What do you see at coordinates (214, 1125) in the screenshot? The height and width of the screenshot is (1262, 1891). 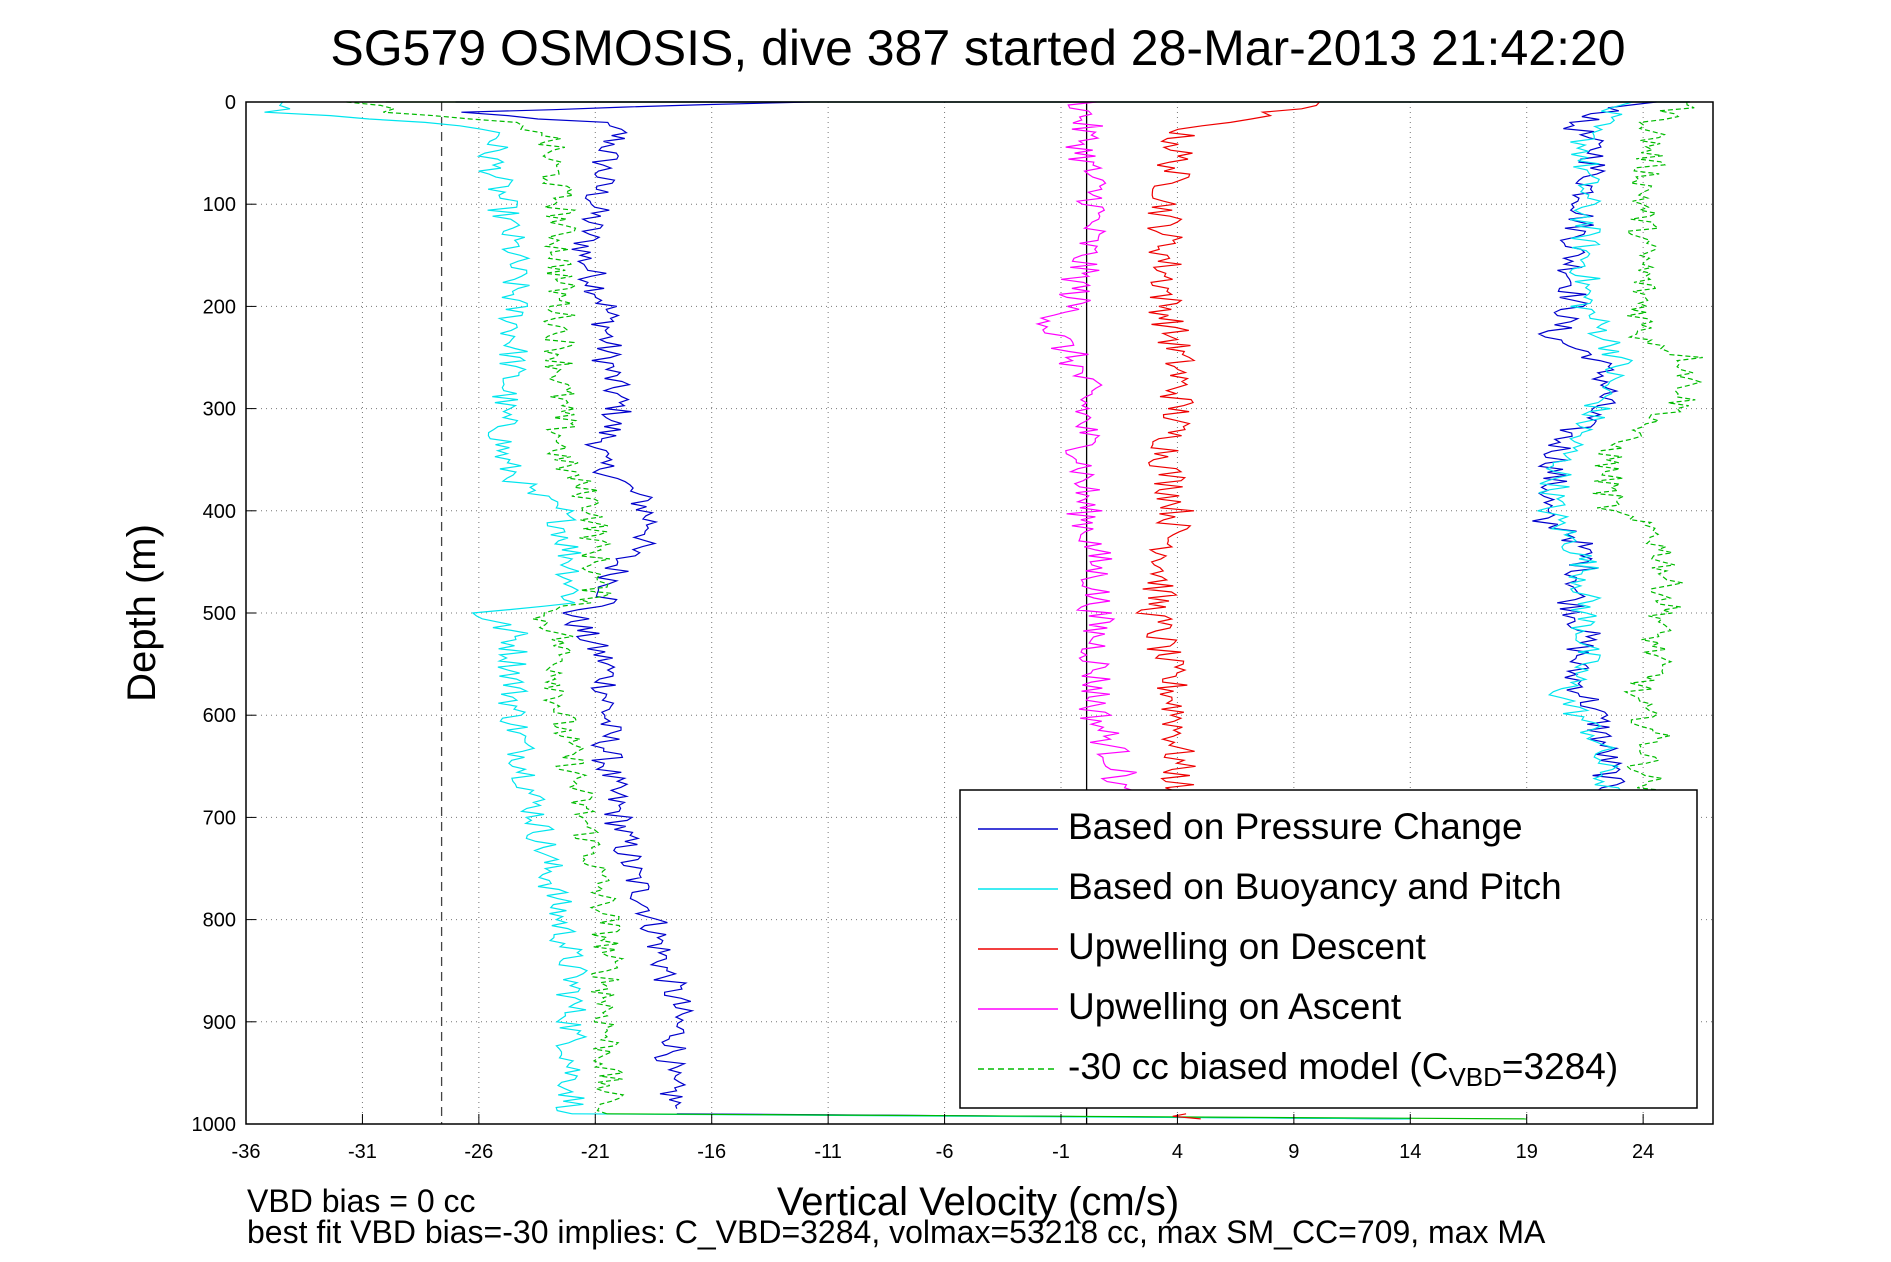 I see `y-tick-label: 1000` at bounding box center [214, 1125].